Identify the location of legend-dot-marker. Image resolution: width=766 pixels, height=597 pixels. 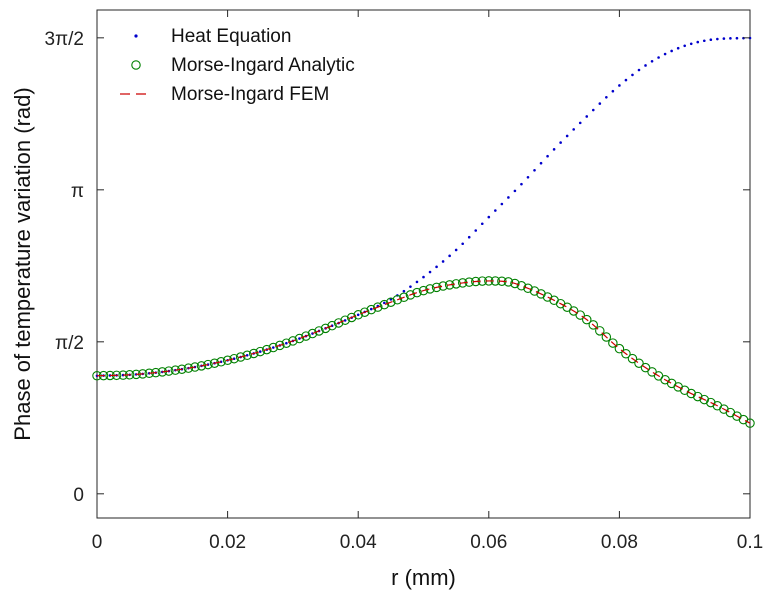
(136, 36).